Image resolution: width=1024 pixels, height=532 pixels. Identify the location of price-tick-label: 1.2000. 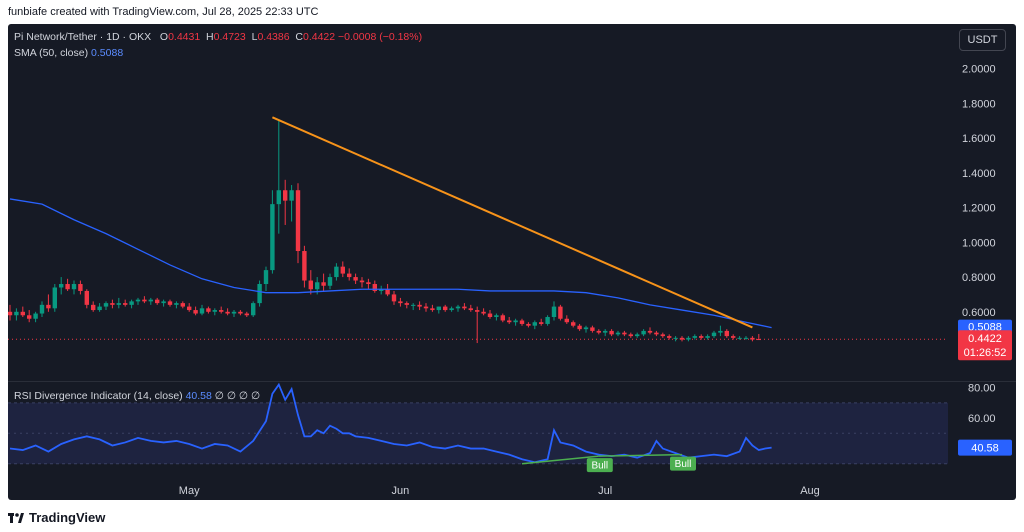
(979, 209).